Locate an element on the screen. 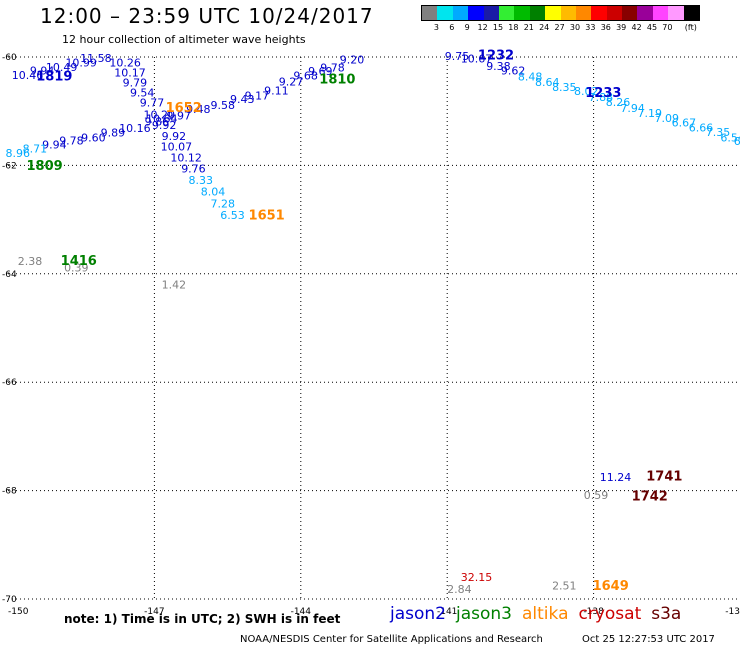  wave-height-point: 8.02 is located at coordinates (586, 91).